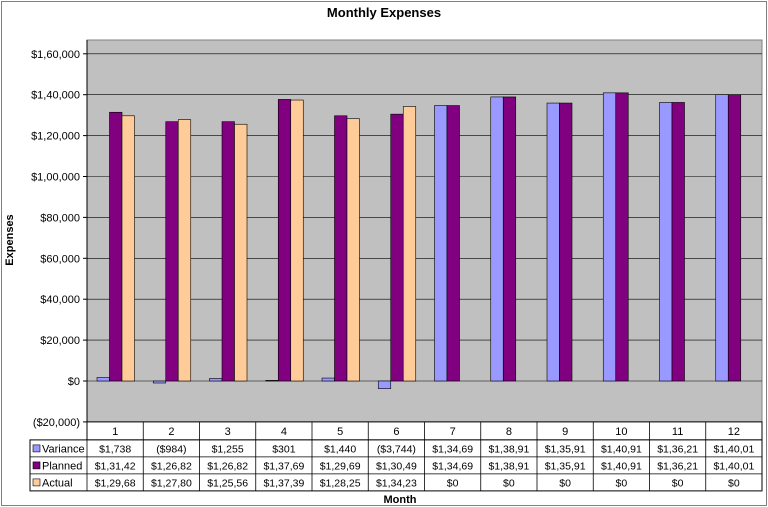 Image resolution: width=768 pixels, height=507 pixels. Describe the element at coordinates (56, 423) in the screenshot. I see `y-tick-label: ($20,000)` at that location.